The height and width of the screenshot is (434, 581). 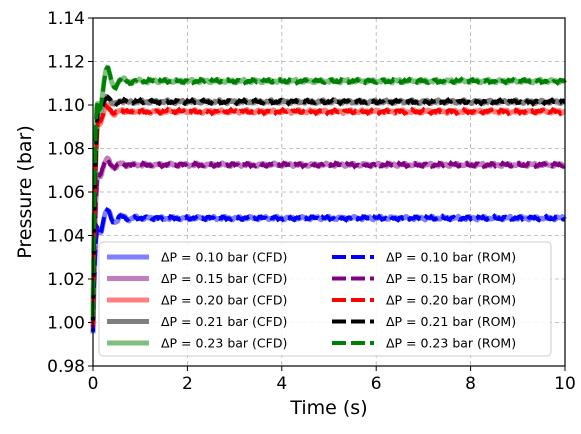 What do you see at coordinates (66, 367) in the screenshot?
I see `y-tick-label: 0.98` at bounding box center [66, 367].